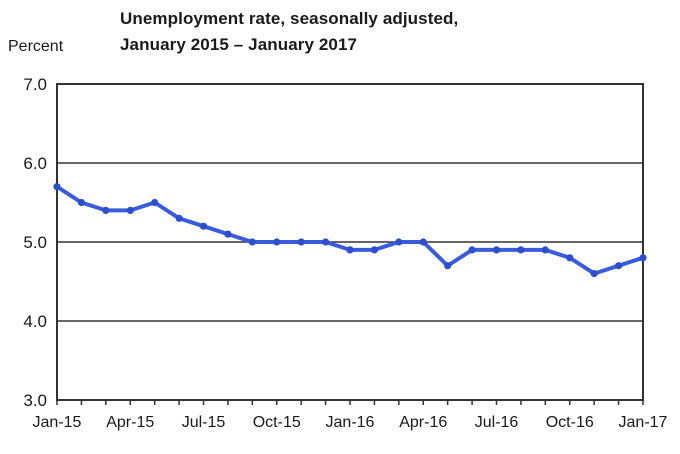  I want to click on x-tick-label: Jan-16, so click(350, 422).